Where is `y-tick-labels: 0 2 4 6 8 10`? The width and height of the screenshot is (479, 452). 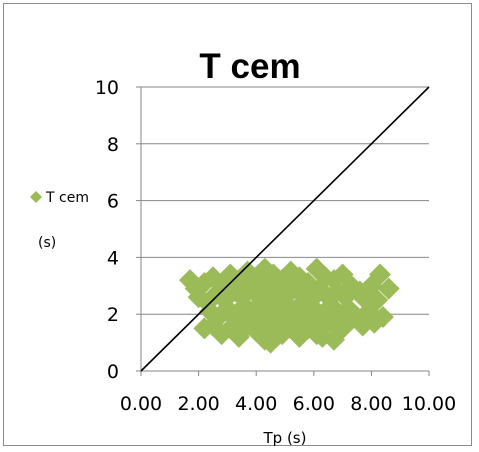 y-tick-labels: 0 2 4 6 8 10 is located at coordinates (107, 230).